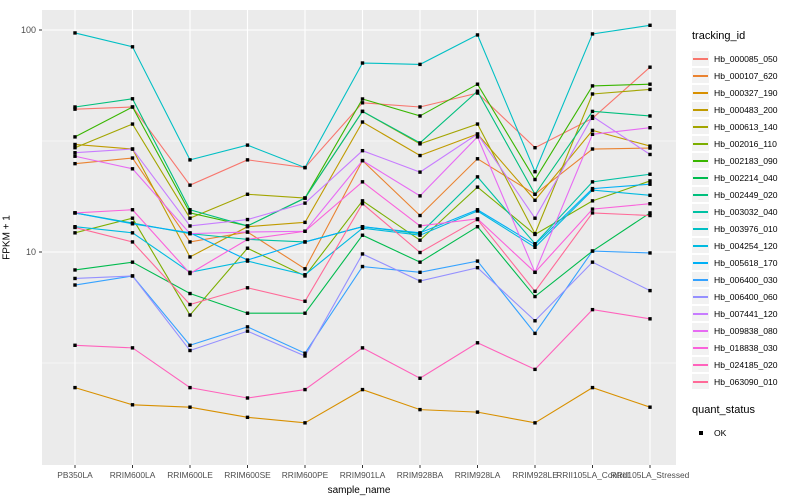  Describe the element at coordinates (746, 143) in the screenshot. I see `legend-item: Hb_002016_110` at that location.